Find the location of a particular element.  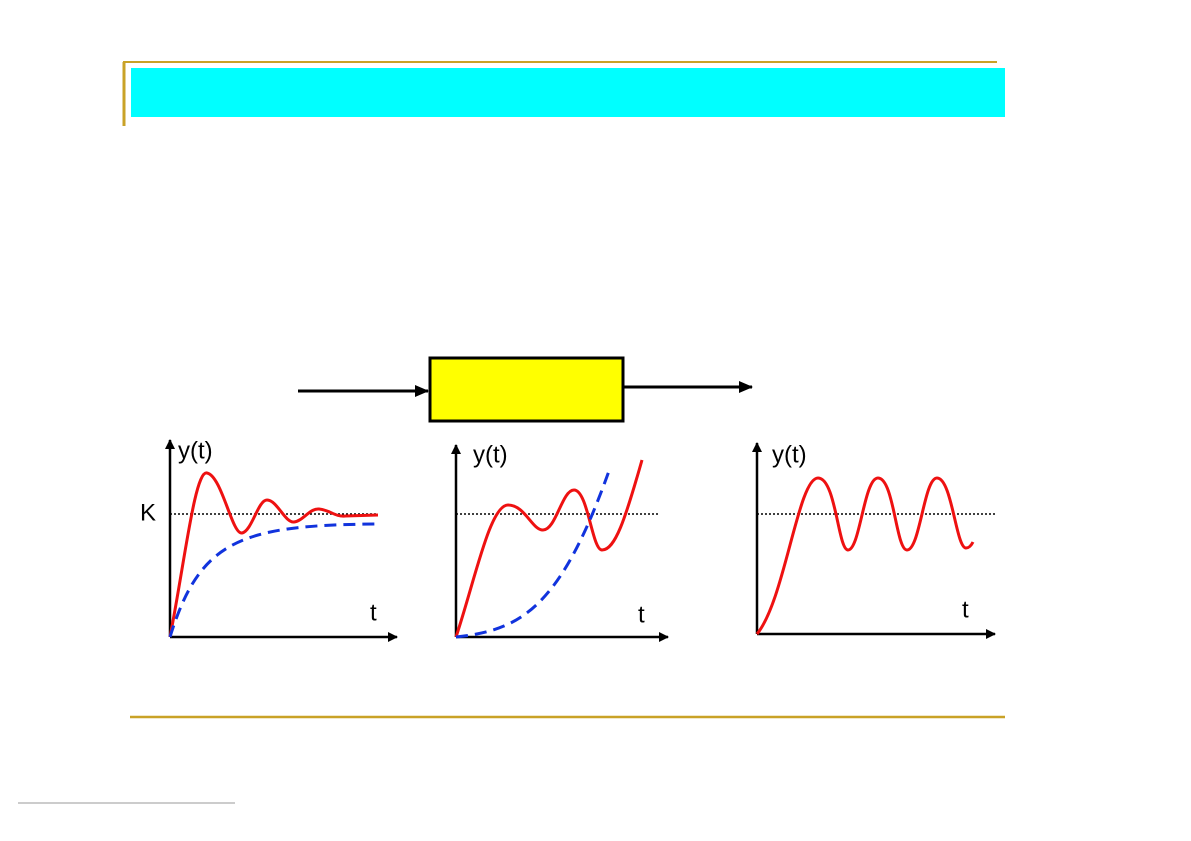

growing-response is located at coordinates (549, 548).